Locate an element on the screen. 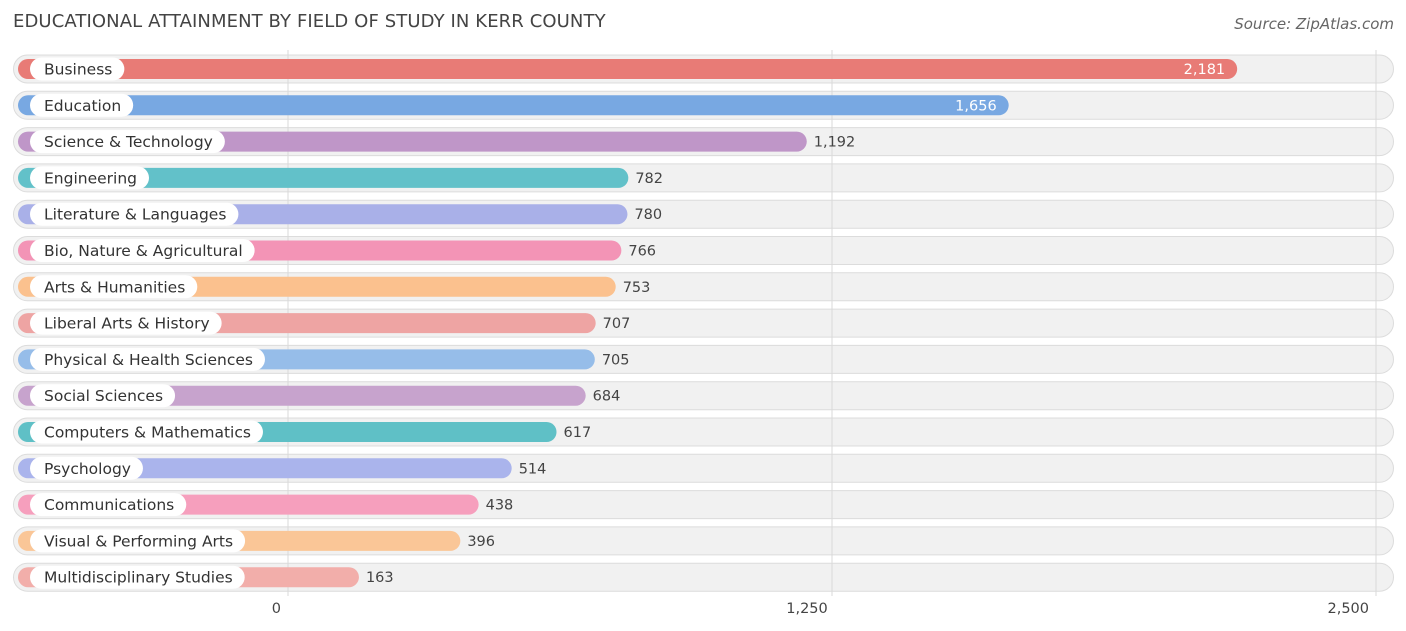 Image resolution: width=1406 pixels, height=631 pixels. value-label: 707 is located at coordinates (617, 324).